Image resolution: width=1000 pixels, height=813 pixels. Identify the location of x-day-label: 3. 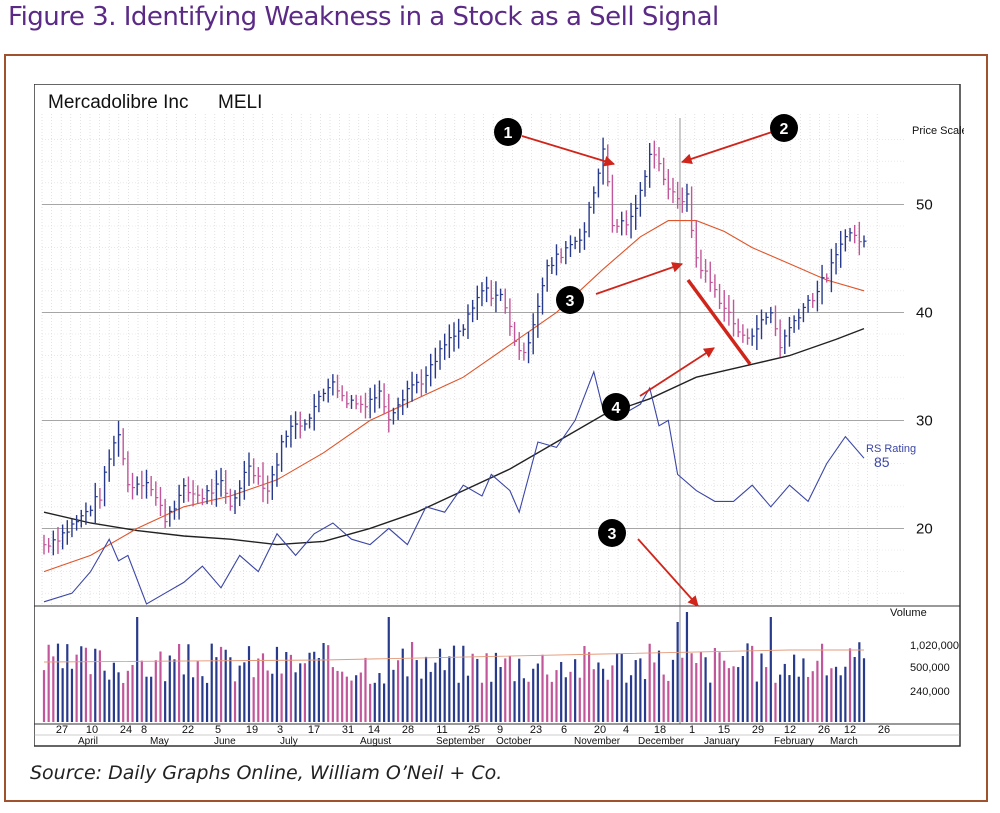
(280, 730).